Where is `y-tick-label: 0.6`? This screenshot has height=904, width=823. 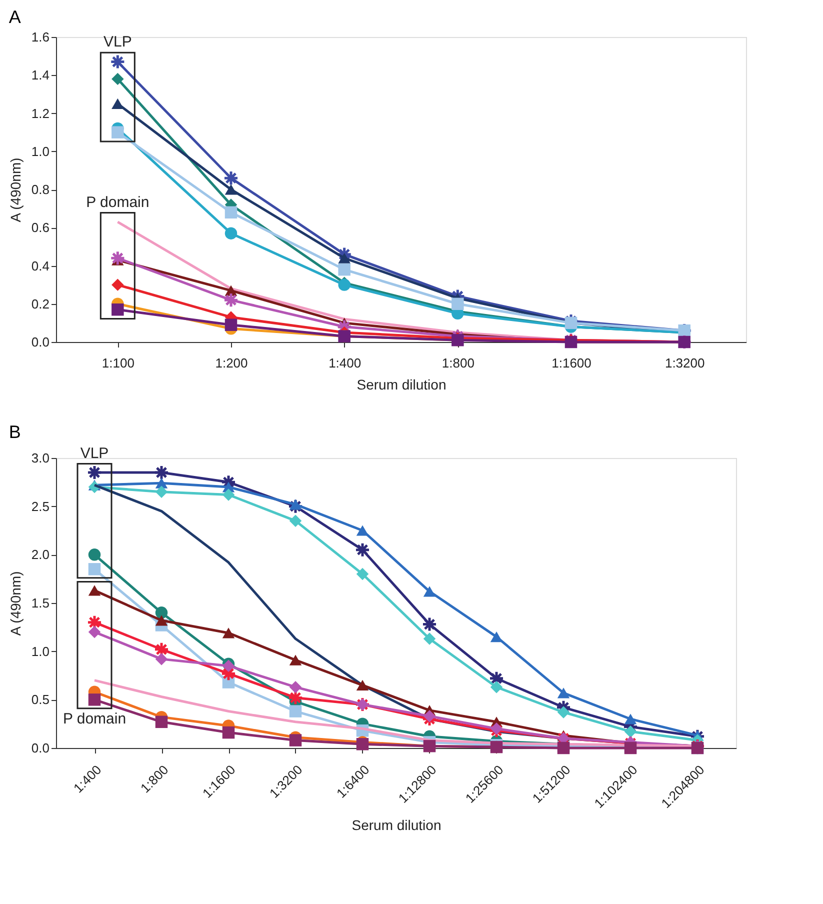
y-tick-label: 0.6 is located at coordinates (40, 228).